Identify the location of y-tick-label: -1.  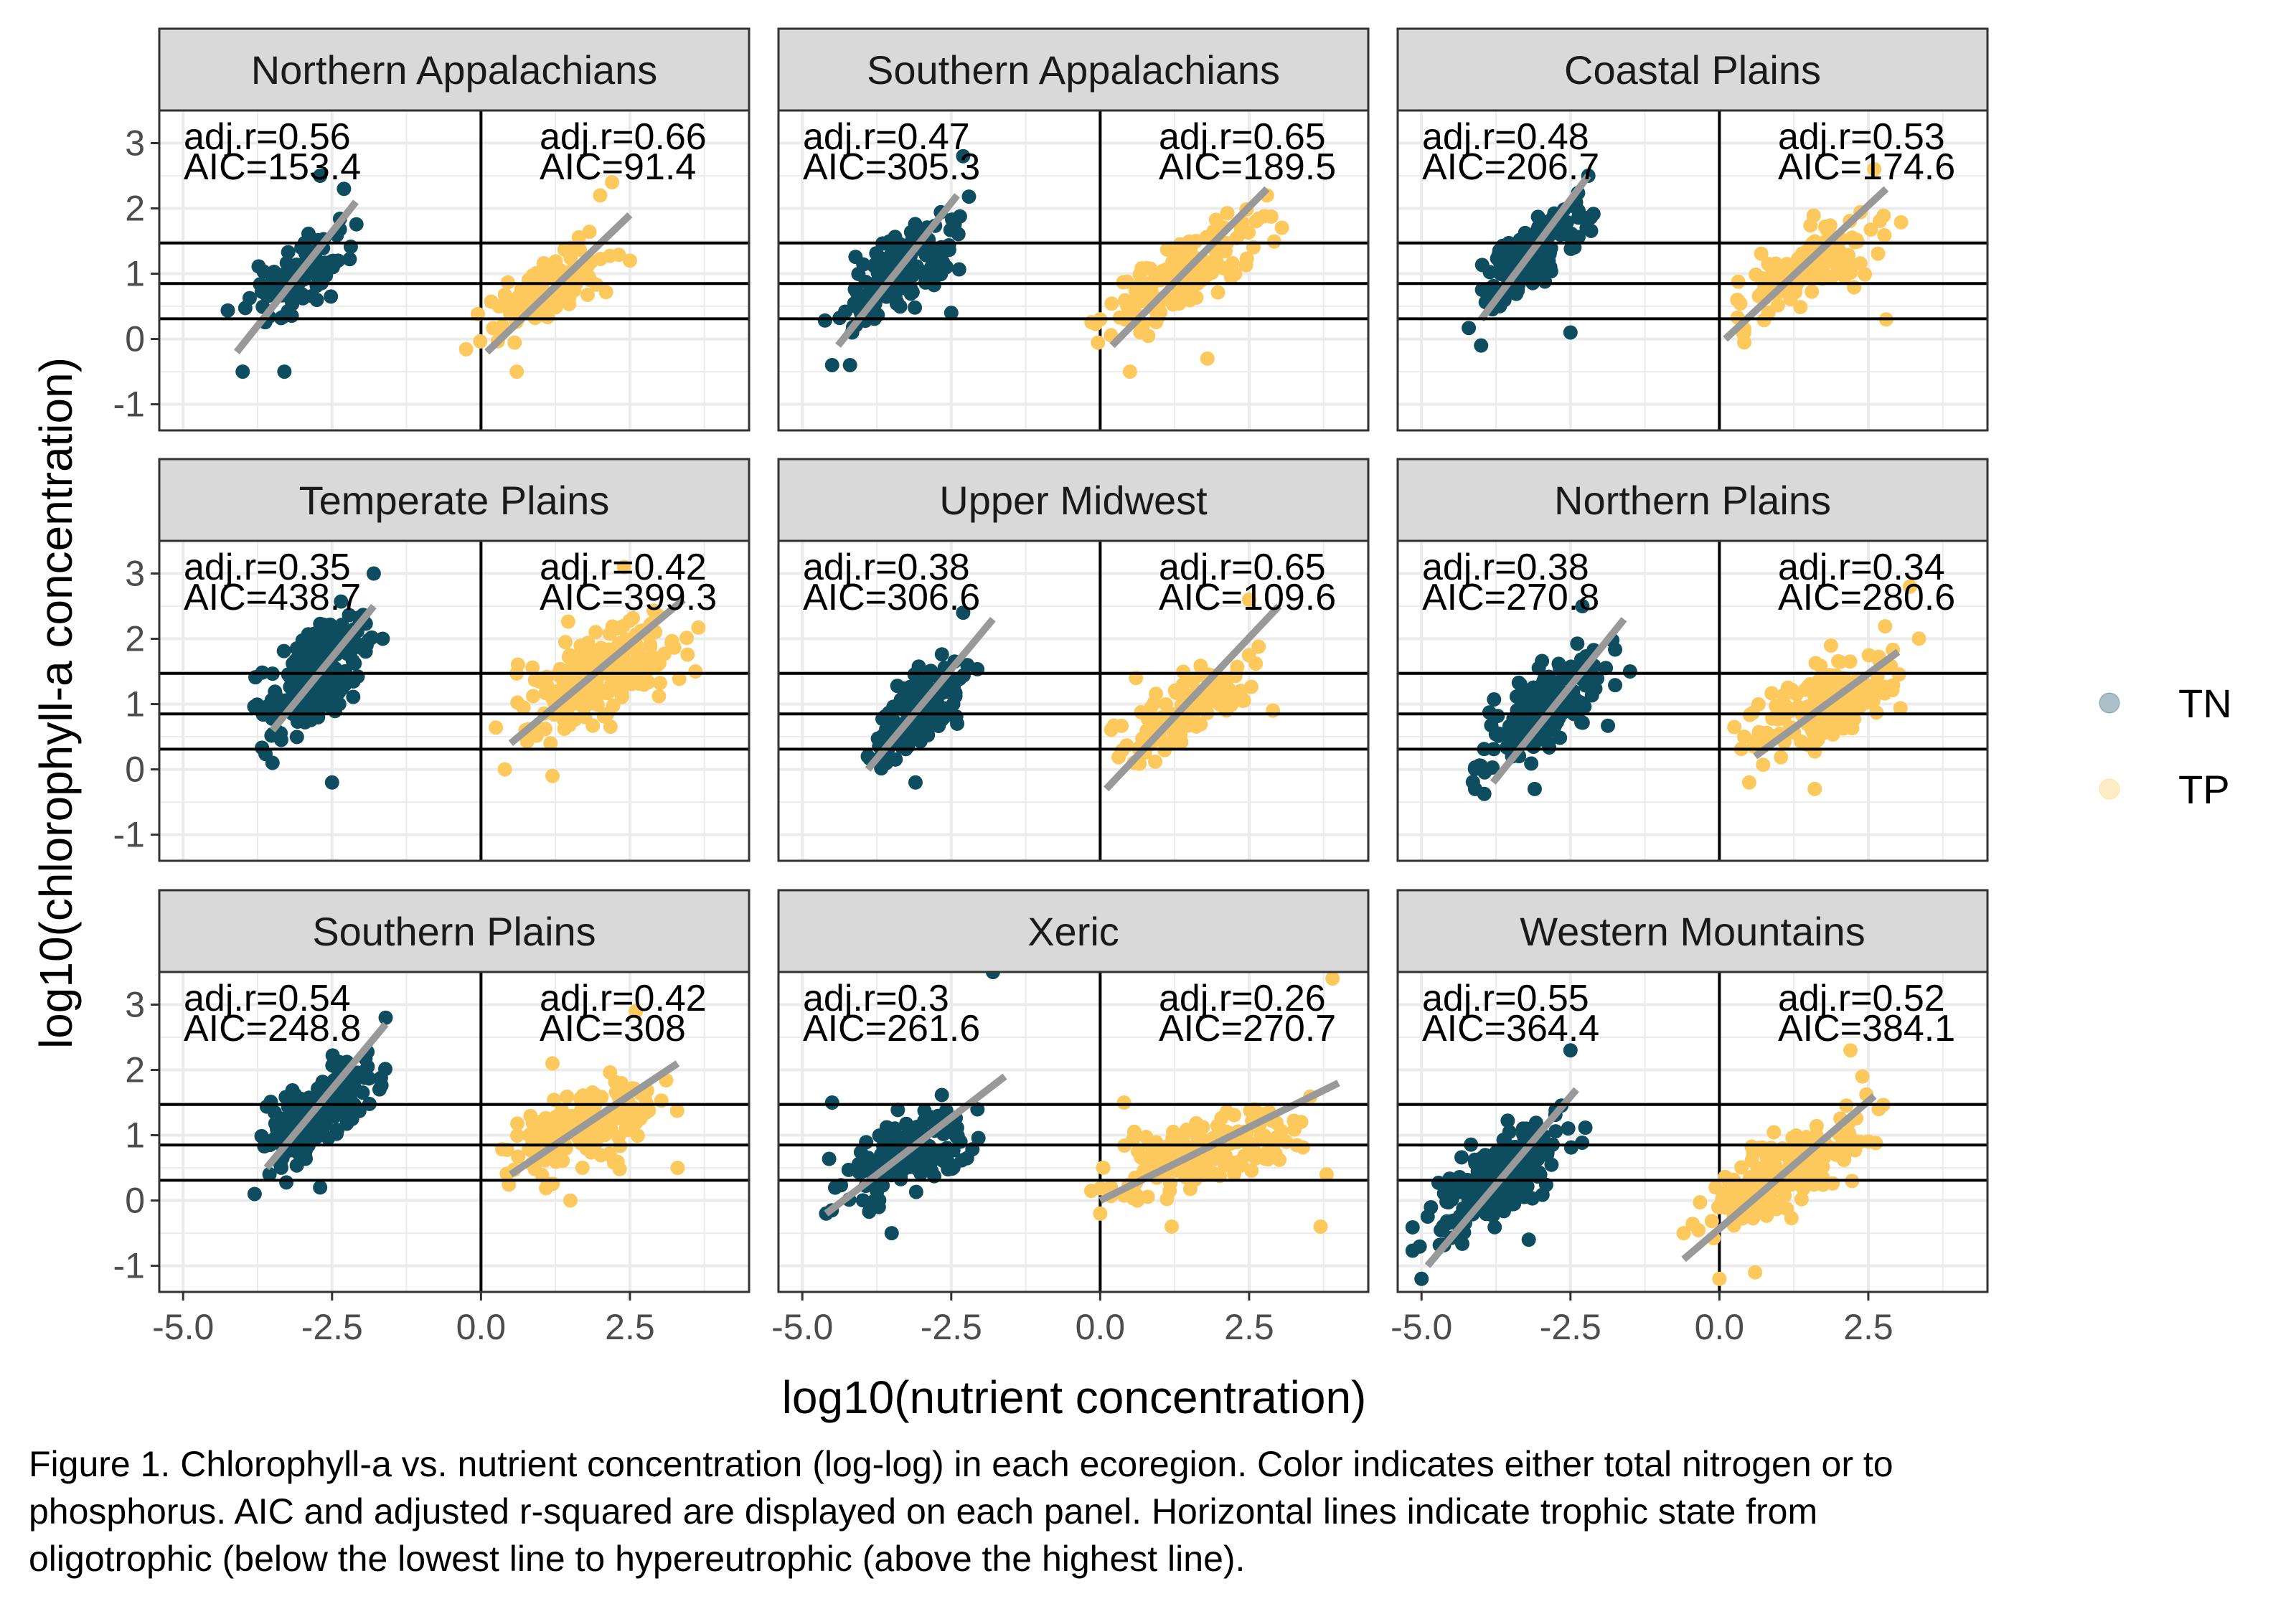
(129, 1266).